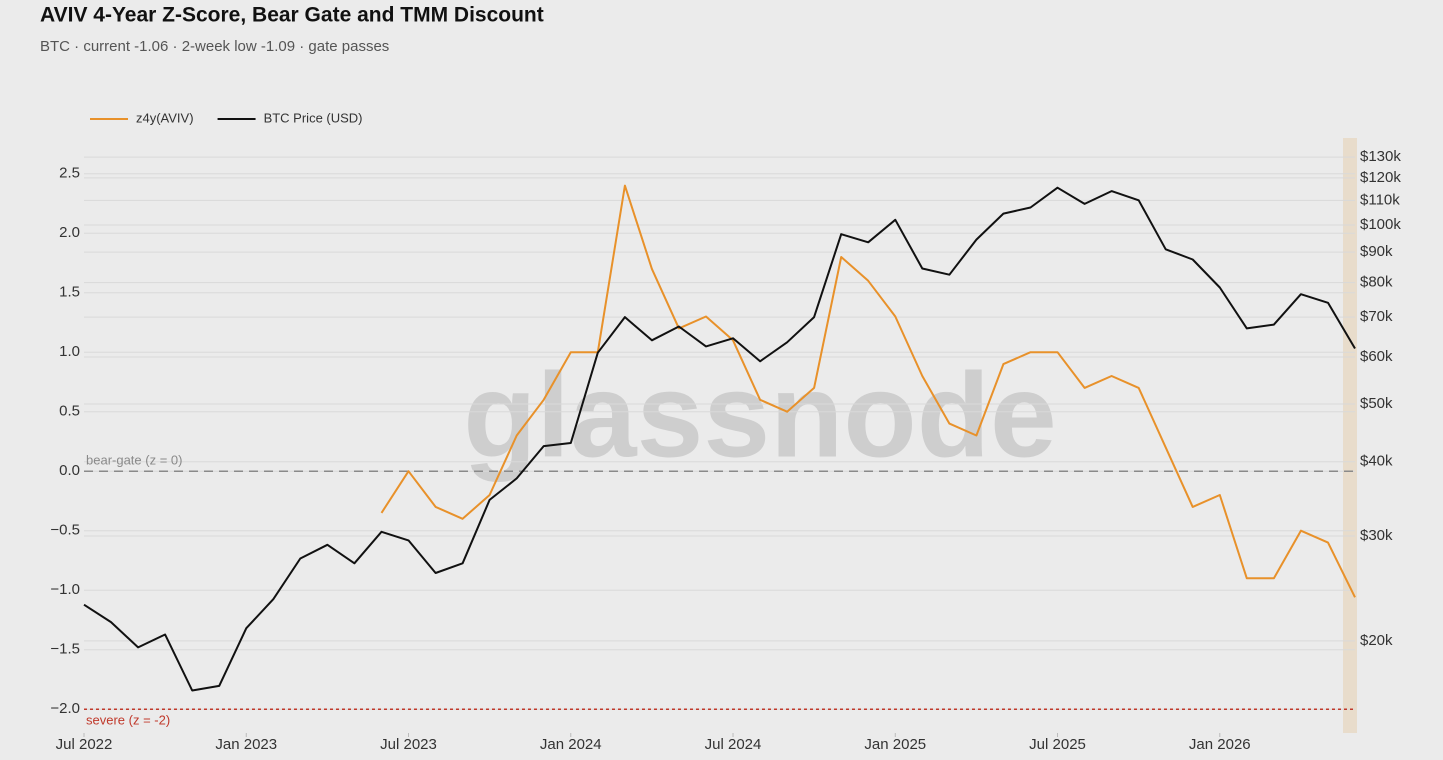 The height and width of the screenshot is (760, 1443). I want to click on y-tick-label: 0.0, so click(69, 470).